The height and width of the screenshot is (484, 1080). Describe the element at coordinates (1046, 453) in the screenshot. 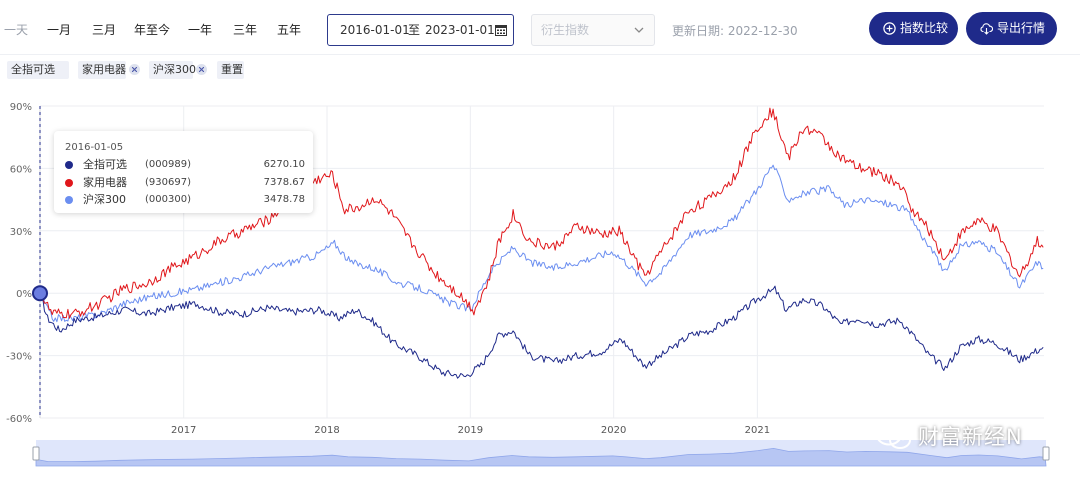

I see `navigator-handle-right` at that location.